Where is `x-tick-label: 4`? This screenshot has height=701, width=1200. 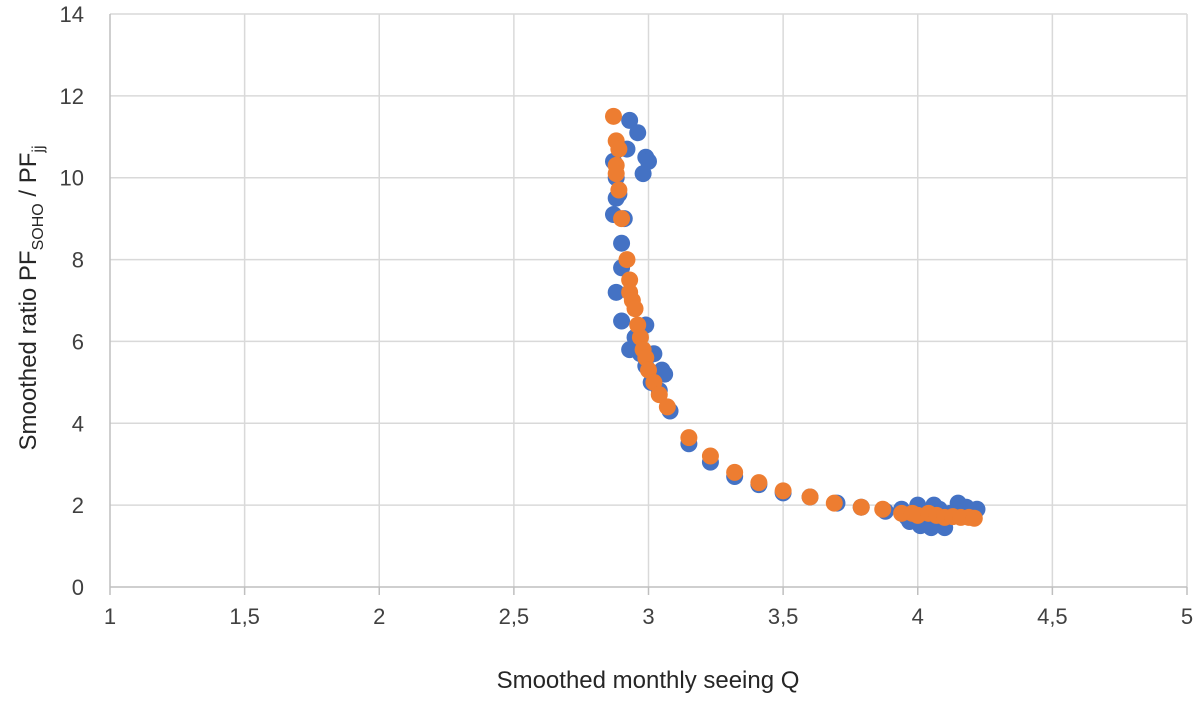 x-tick-label: 4 is located at coordinates (918, 616).